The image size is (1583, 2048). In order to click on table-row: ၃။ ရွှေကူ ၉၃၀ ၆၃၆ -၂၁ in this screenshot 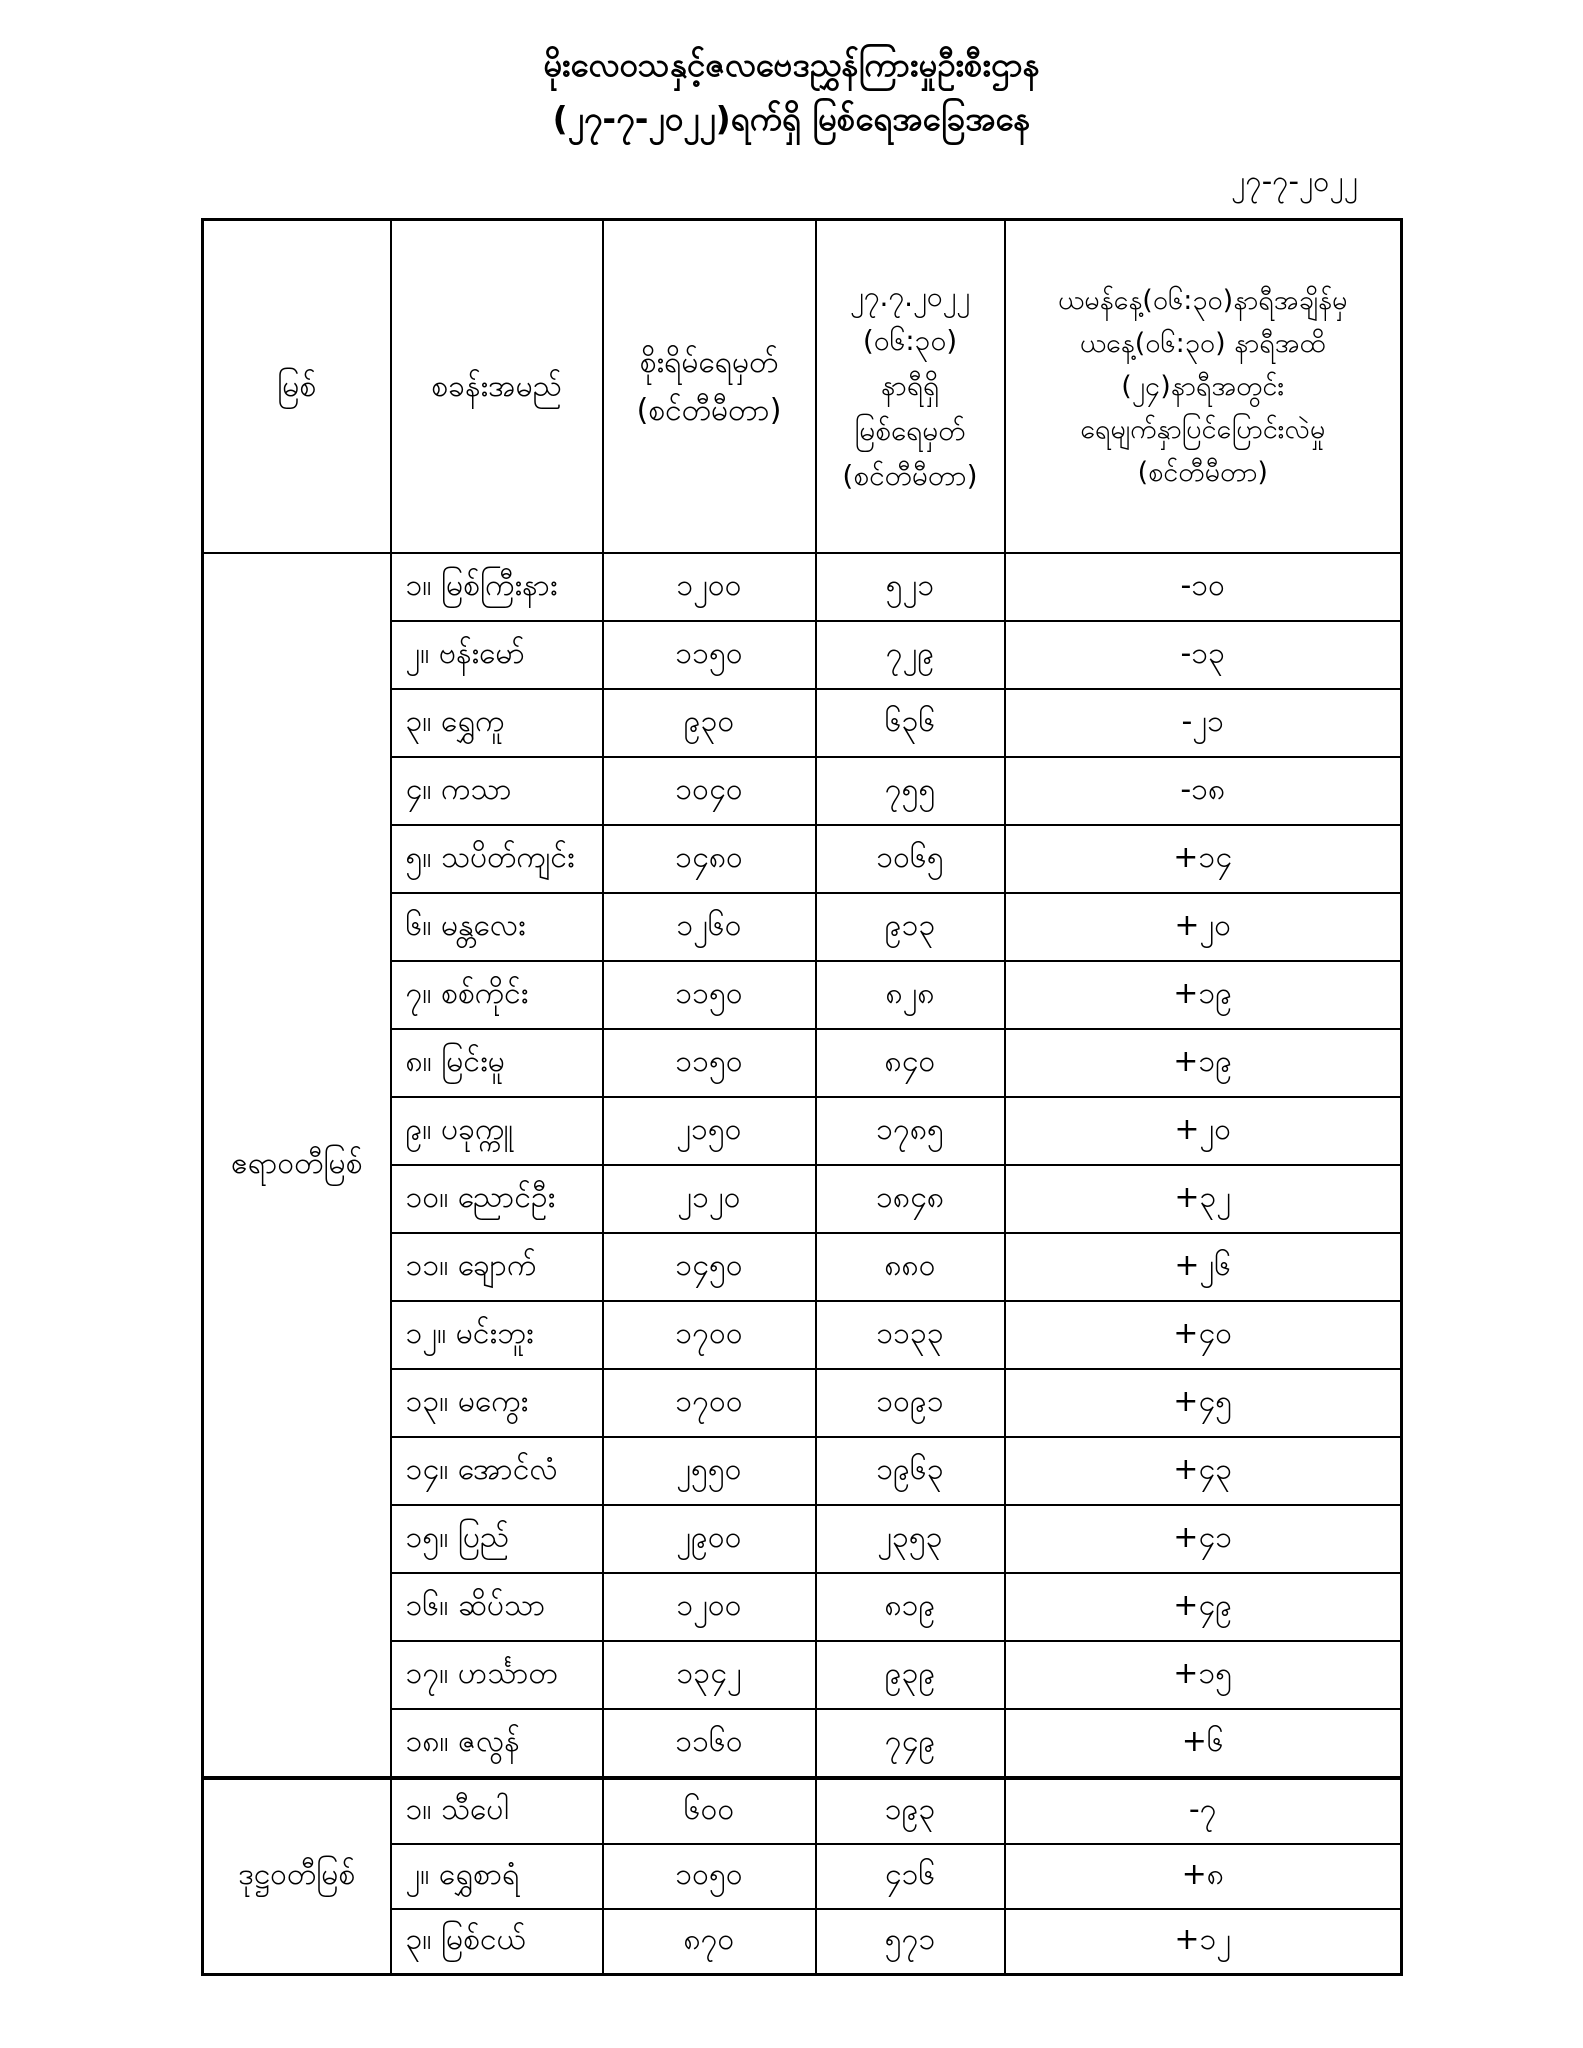, I will do `click(803, 723)`.